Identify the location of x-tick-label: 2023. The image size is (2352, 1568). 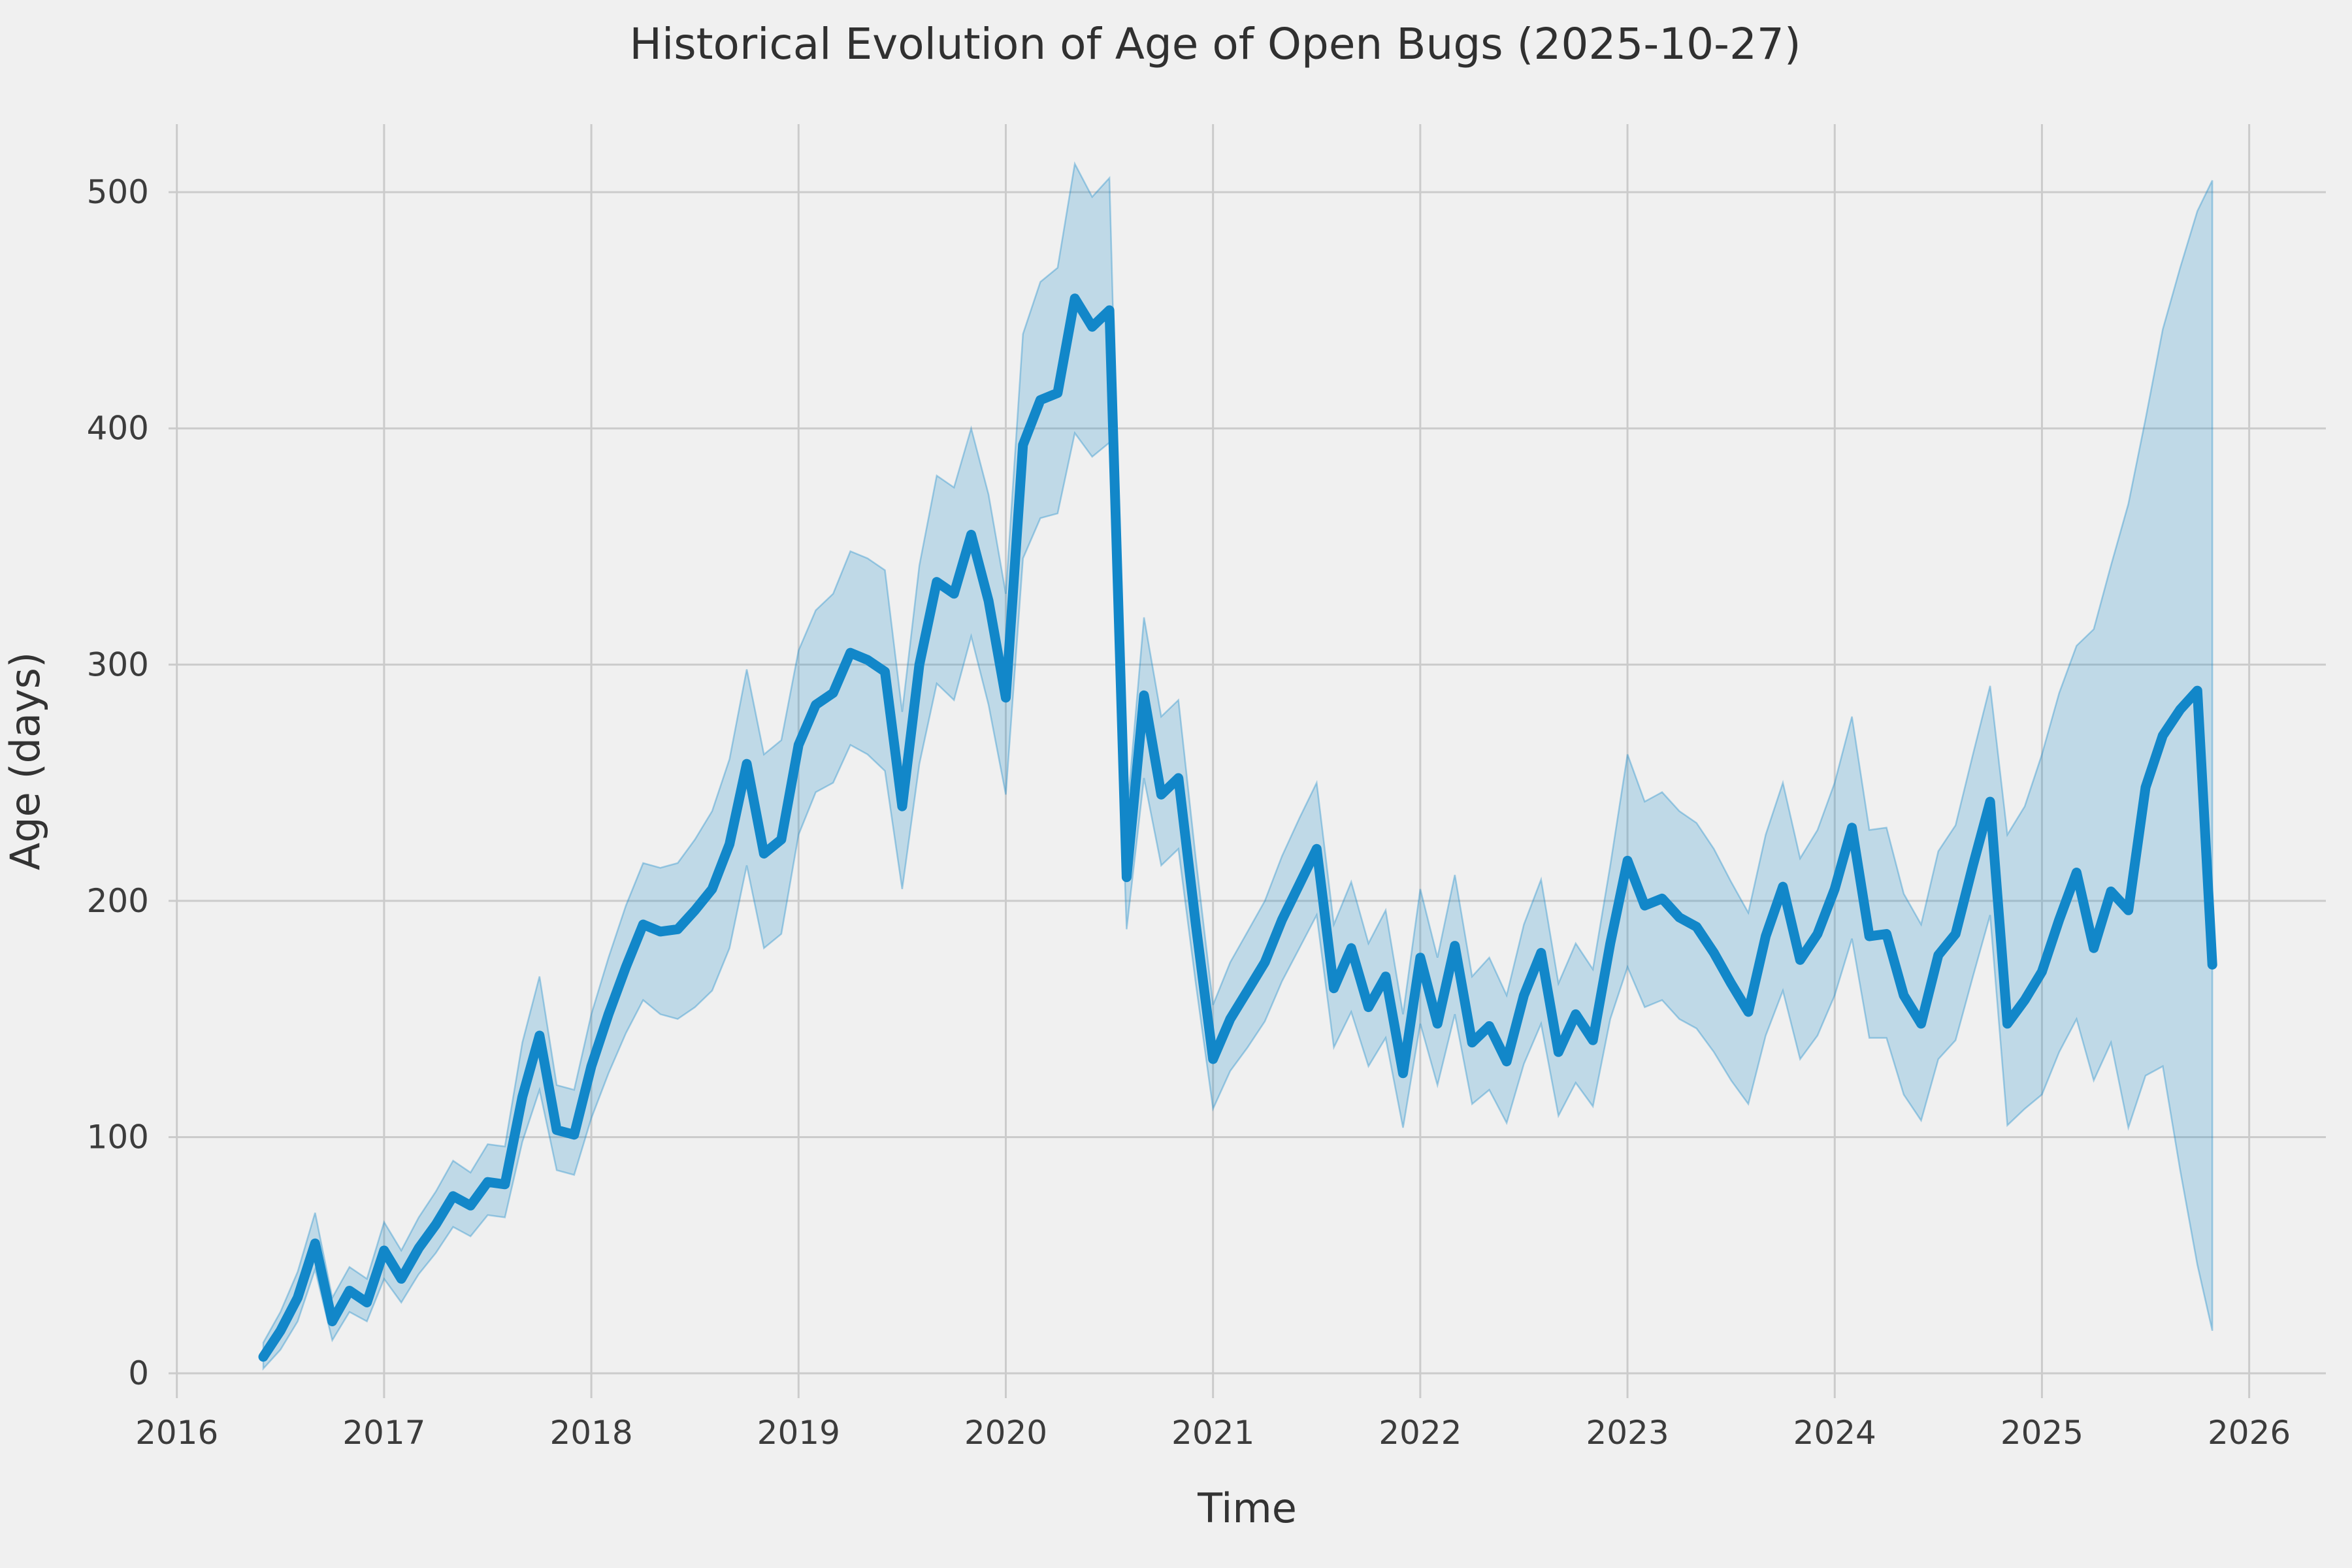
(1627, 1433).